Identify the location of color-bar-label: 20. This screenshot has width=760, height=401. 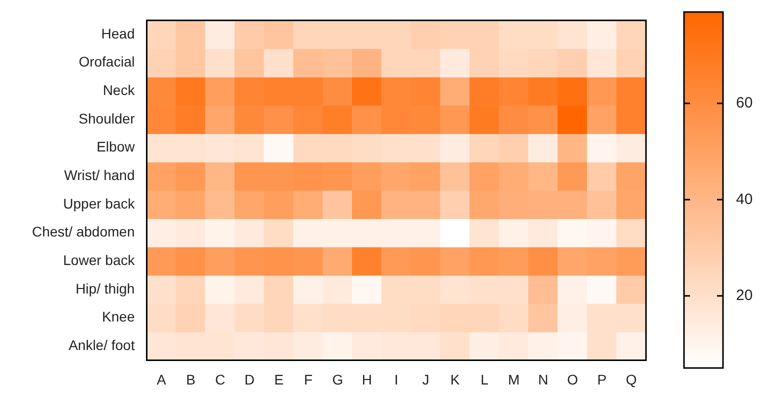
(744, 295).